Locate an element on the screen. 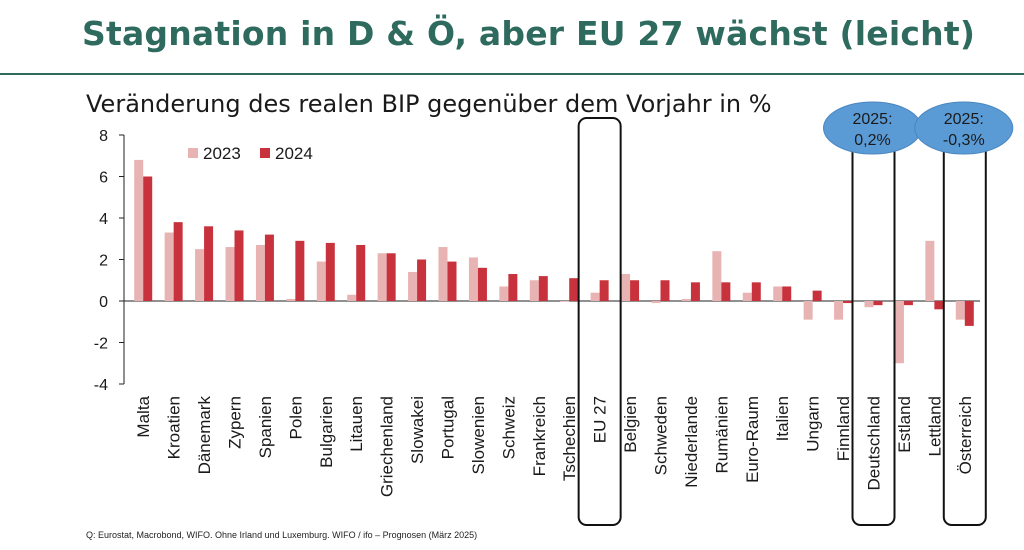 Image resolution: width=1024 pixels, height=550 pixels. y-tick-label: -2 is located at coordinates (101, 344).